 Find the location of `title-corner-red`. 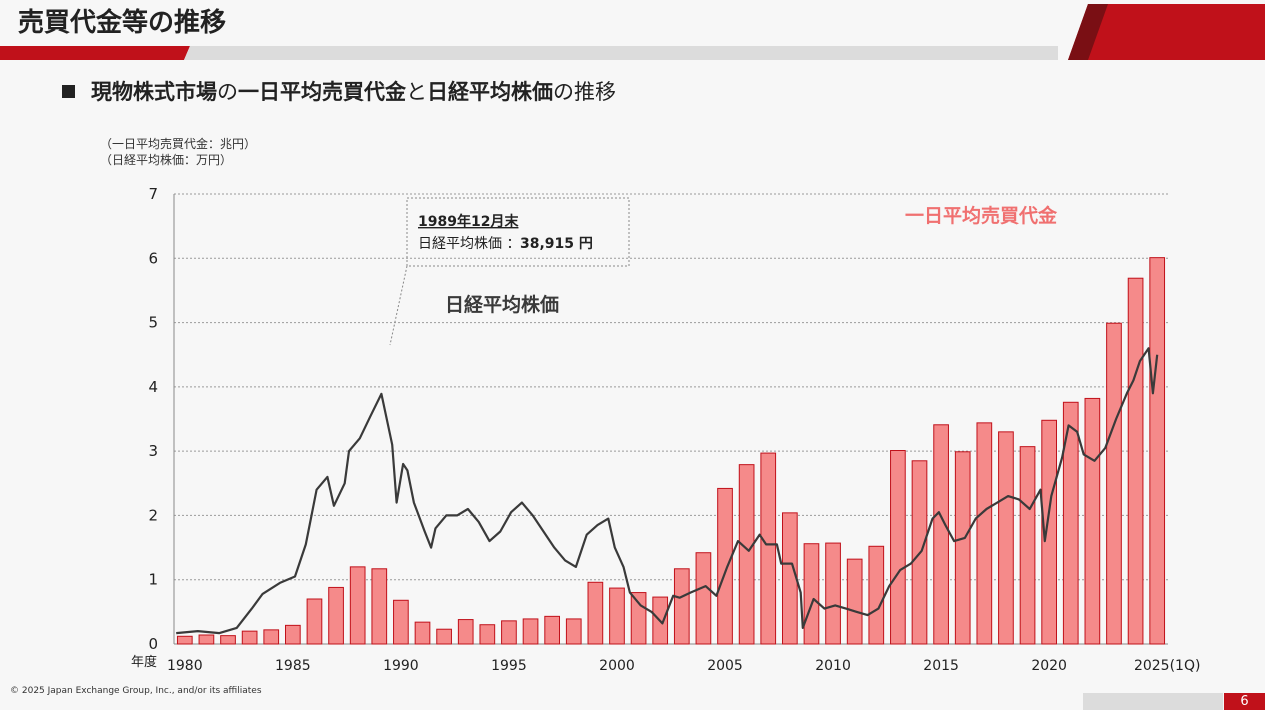

title-corner-red is located at coordinates (1166, 32).